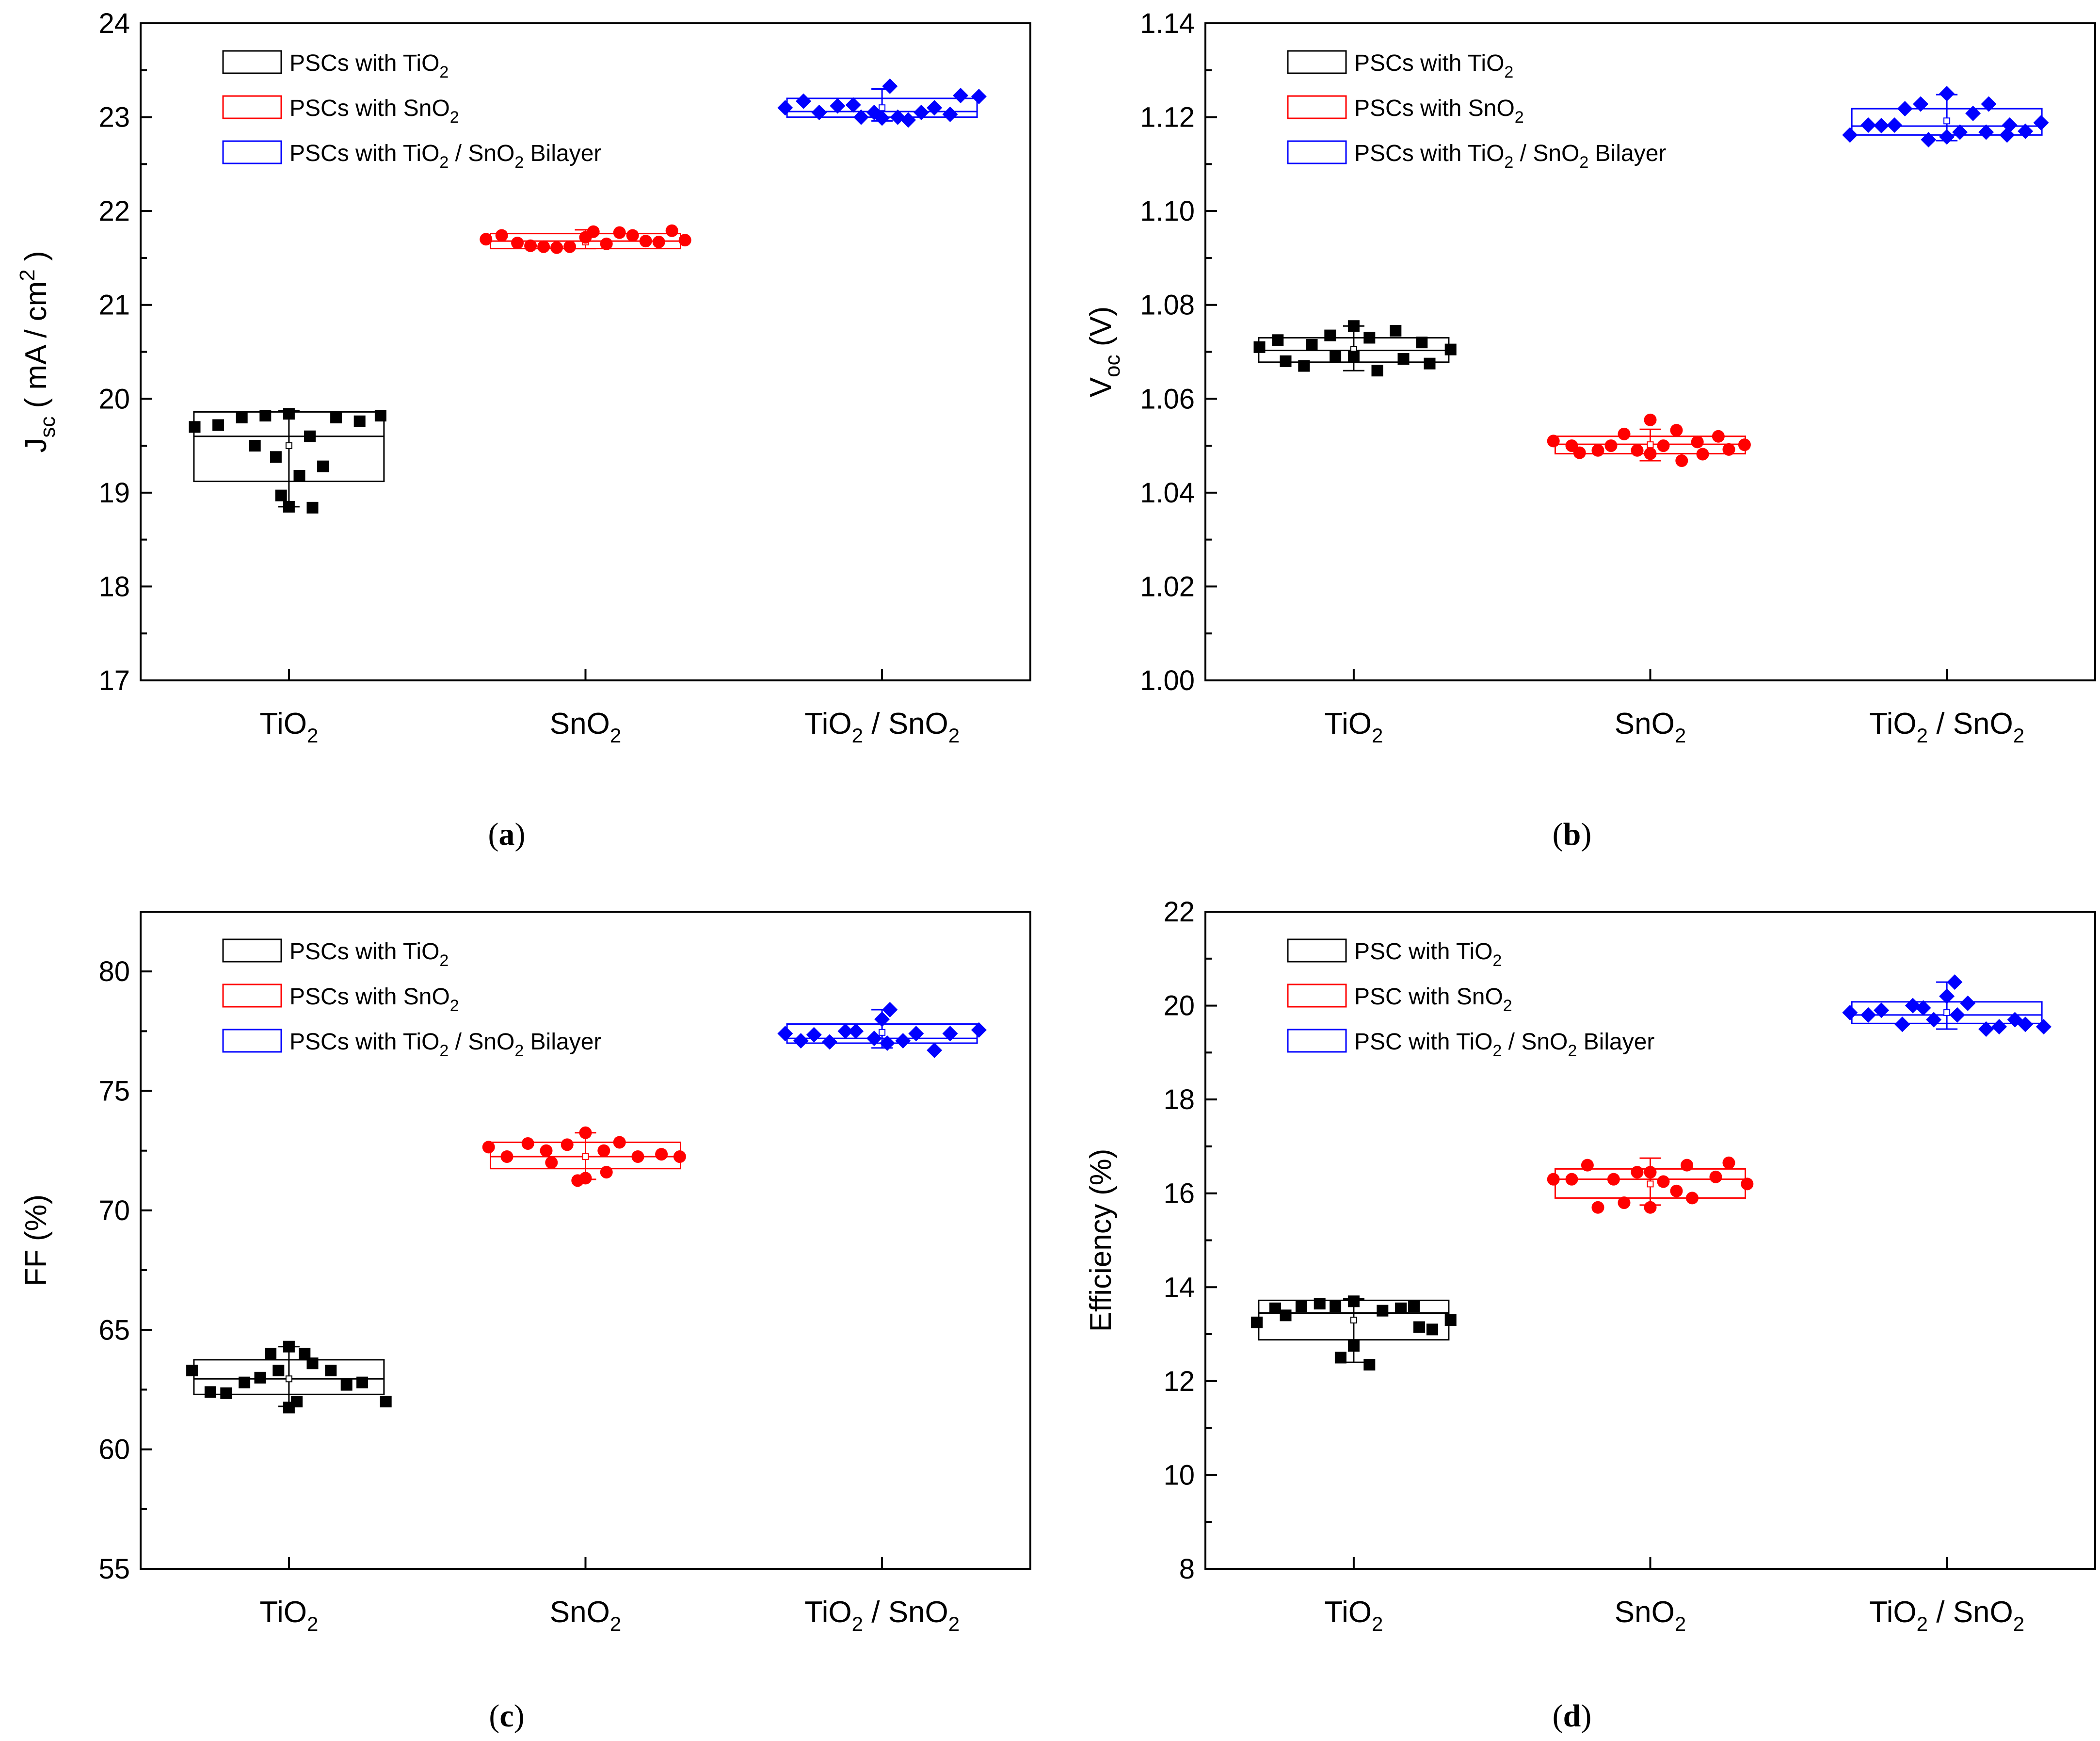 The height and width of the screenshot is (1741, 2100). I want to click on y-tick-label: 17, so click(114, 680).